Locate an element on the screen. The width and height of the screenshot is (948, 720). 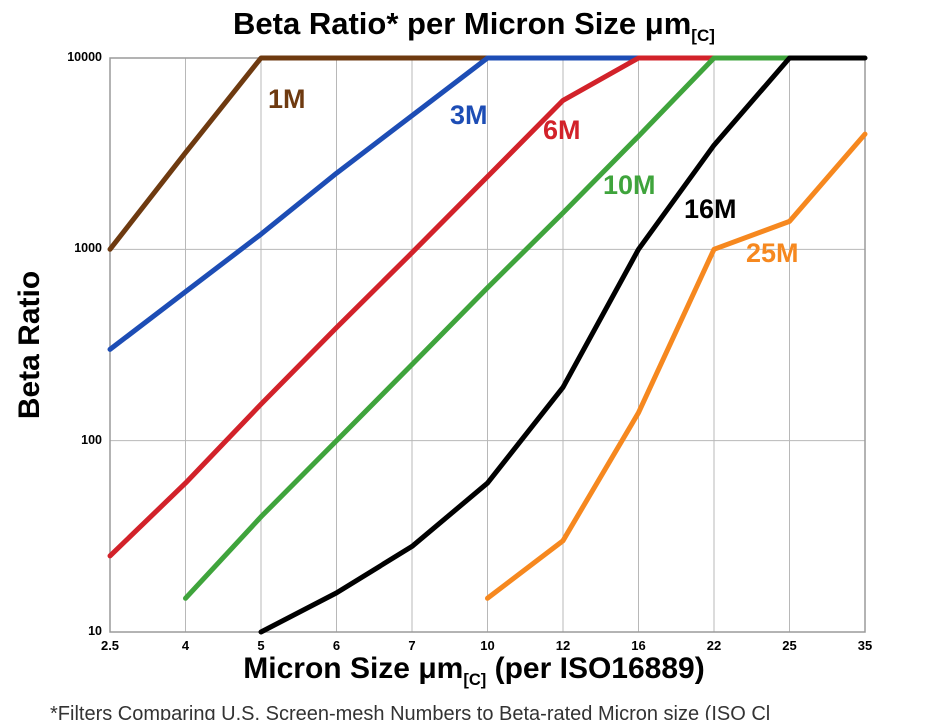
x-tick-7: 7 is located at coordinates (412, 645).